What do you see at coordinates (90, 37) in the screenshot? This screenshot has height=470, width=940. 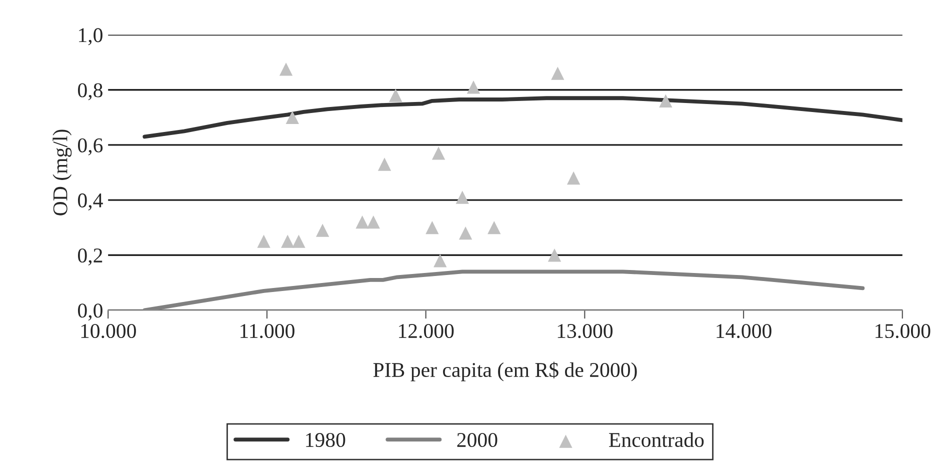 I see `y-tick-label: 1,0` at bounding box center [90, 37].